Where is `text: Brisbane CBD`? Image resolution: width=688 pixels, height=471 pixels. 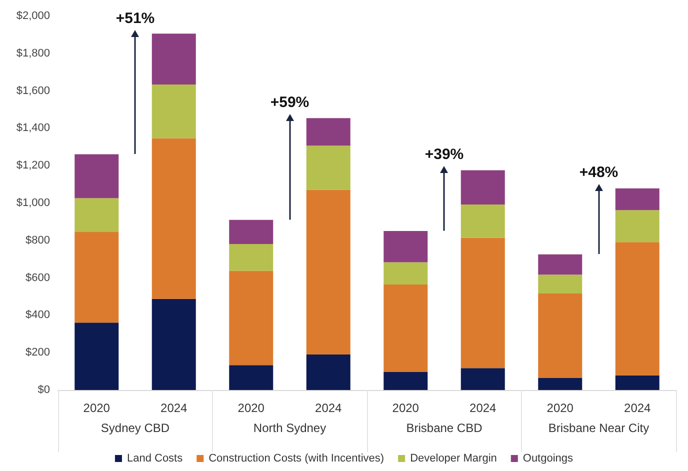 text: Brisbane CBD is located at coordinates (444, 428).